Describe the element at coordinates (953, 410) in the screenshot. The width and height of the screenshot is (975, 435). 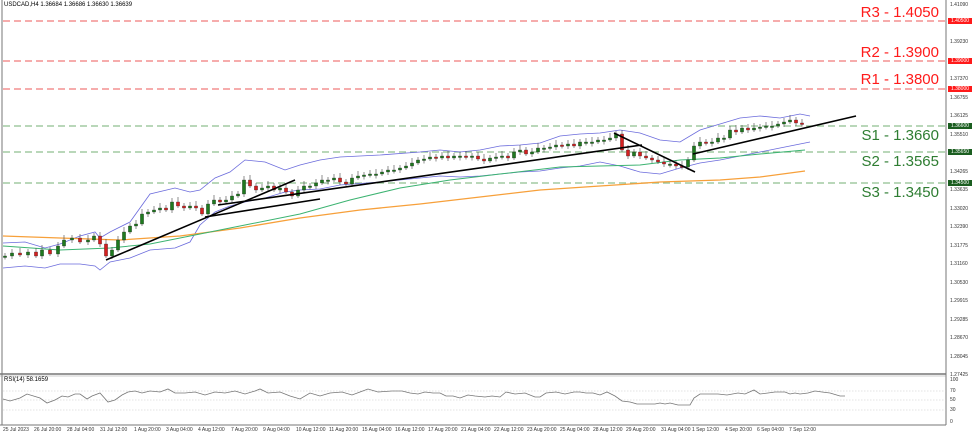
I see `rsi-tick: 30` at that location.